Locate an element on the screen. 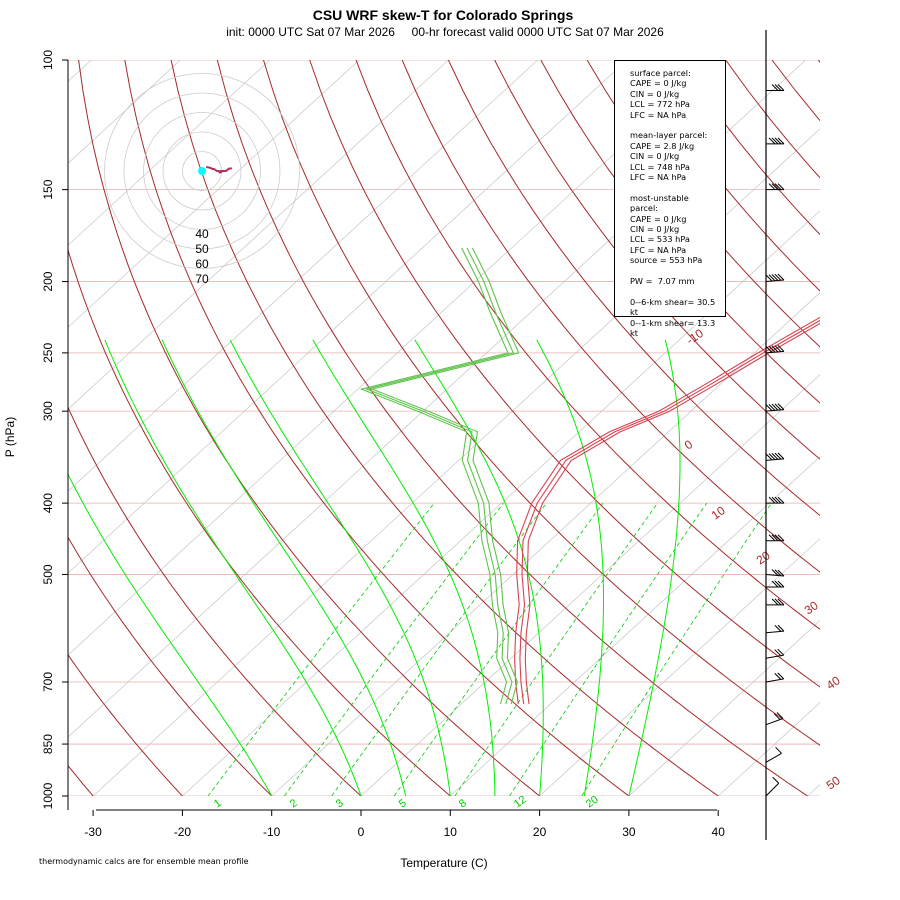  mixing-ratio-label: 12 is located at coordinates (520, 802).